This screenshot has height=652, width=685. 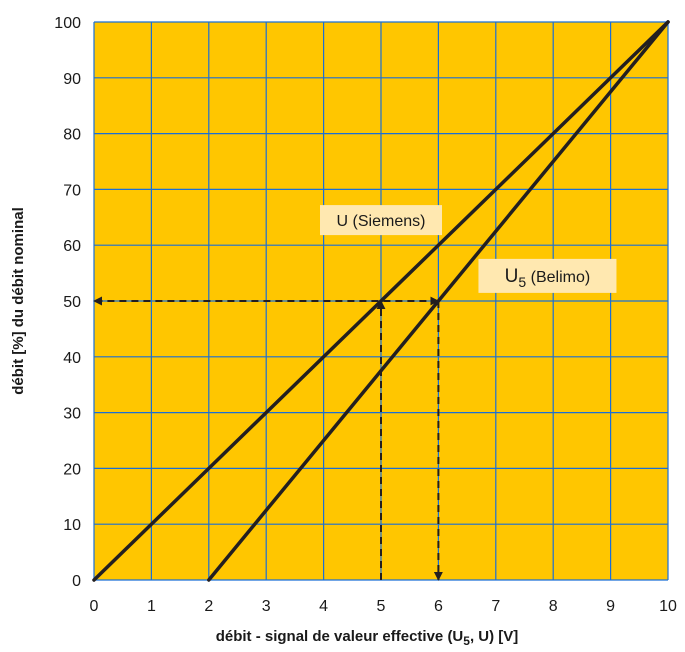 What do you see at coordinates (72, 358) in the screenshot?
I see `y-tick-label: 40` at bounding box center [72, 358].